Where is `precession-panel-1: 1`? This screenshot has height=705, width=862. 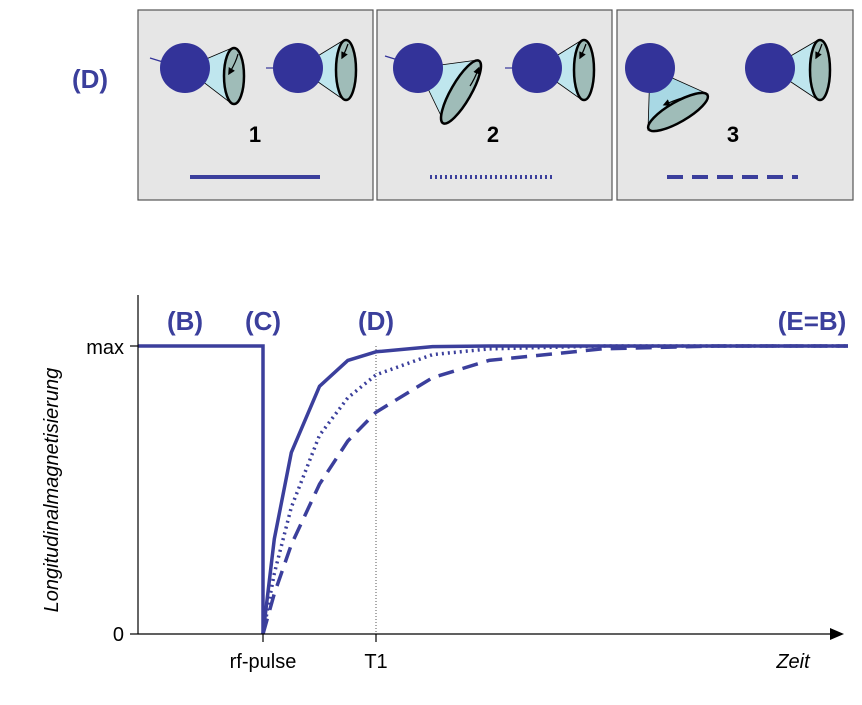
precession-panel-1: 1 is located at coordinates (255, 105).